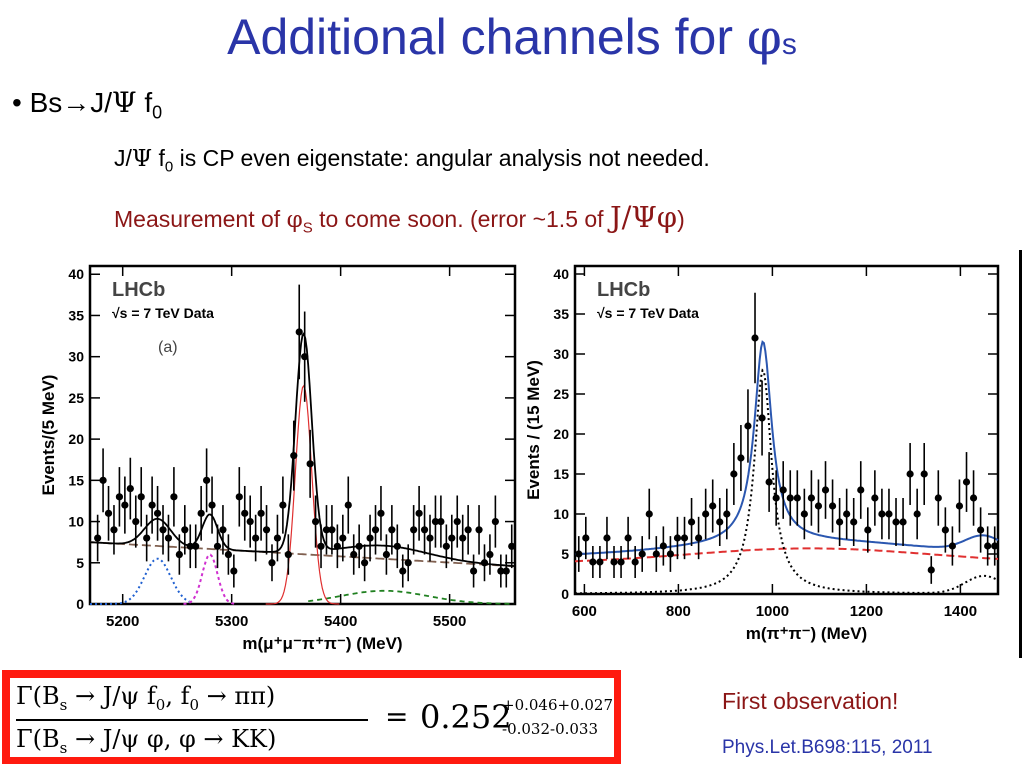 The width and height of the screenshot is (1024, 768). What do you see at coordinates (512, 37) in the screenshot?
I see `slide-title: Additional channels for φs` at bounding box center [512, 37].